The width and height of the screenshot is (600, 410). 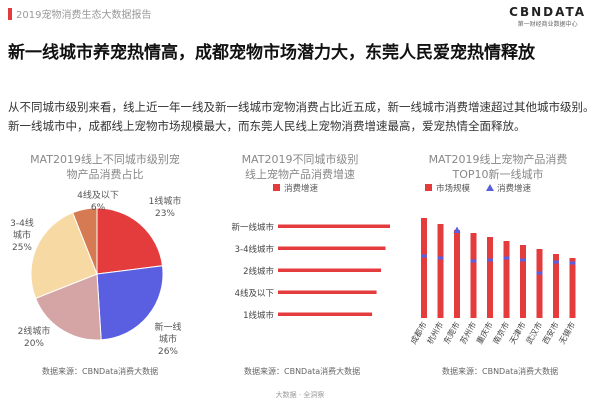 What do you see at coordinates (168, 339) in the screenshot?
I see `pie-label-2-b: 城市` at bounding box center [168, 339].